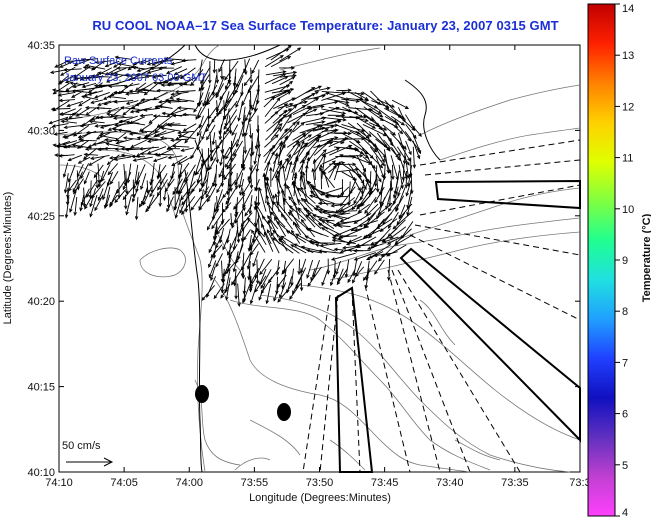 The width and height of the screenshot is (651, 519). Describe the element at coordinates (59, 483) in the screenshot. I see `x-tick-label: 74:10` at that location.